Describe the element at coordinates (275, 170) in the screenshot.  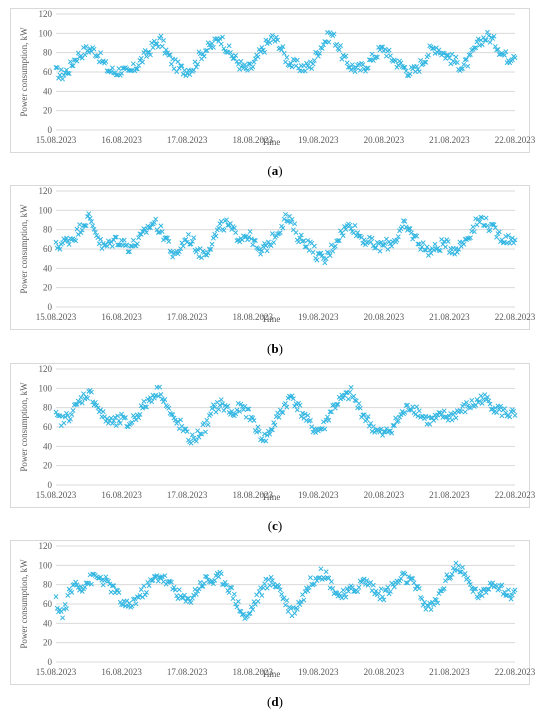
I see `caption-a: (a)` at that location.